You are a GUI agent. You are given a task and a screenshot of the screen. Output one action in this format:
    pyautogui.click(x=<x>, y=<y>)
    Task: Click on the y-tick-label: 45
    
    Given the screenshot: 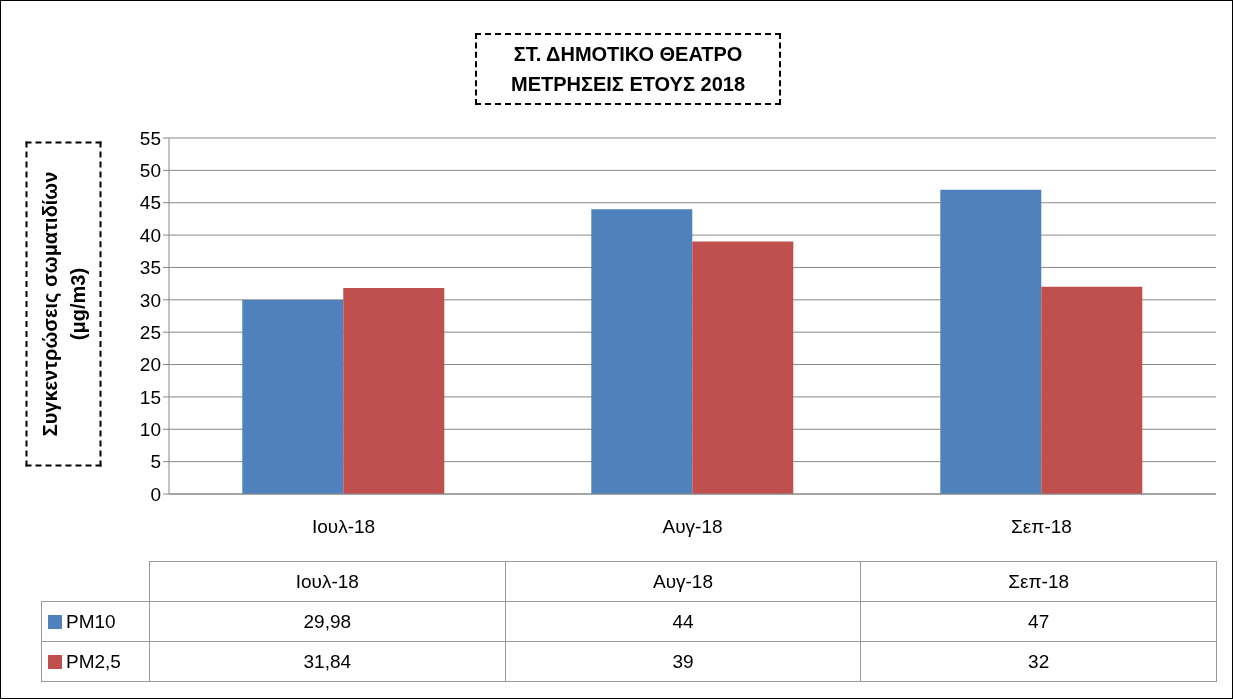 What is the action you would take?
    pyautogui.click(x=150, y=203)
    